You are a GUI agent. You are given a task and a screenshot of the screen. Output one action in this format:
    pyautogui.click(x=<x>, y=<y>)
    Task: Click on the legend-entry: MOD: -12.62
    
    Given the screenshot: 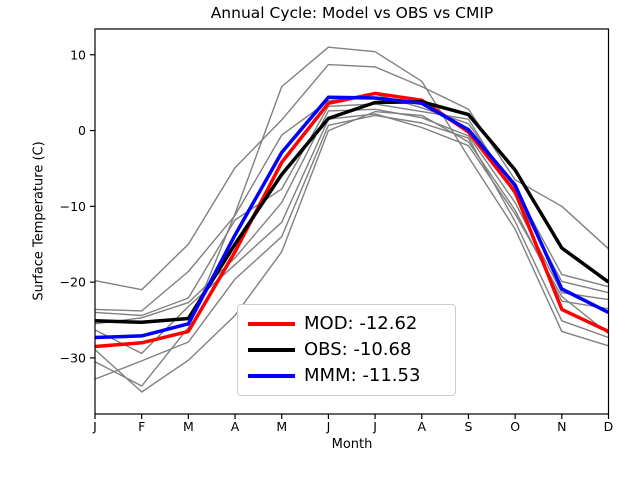 What is the action you would take?
    pyautogui.click(x=346, y=324)
    